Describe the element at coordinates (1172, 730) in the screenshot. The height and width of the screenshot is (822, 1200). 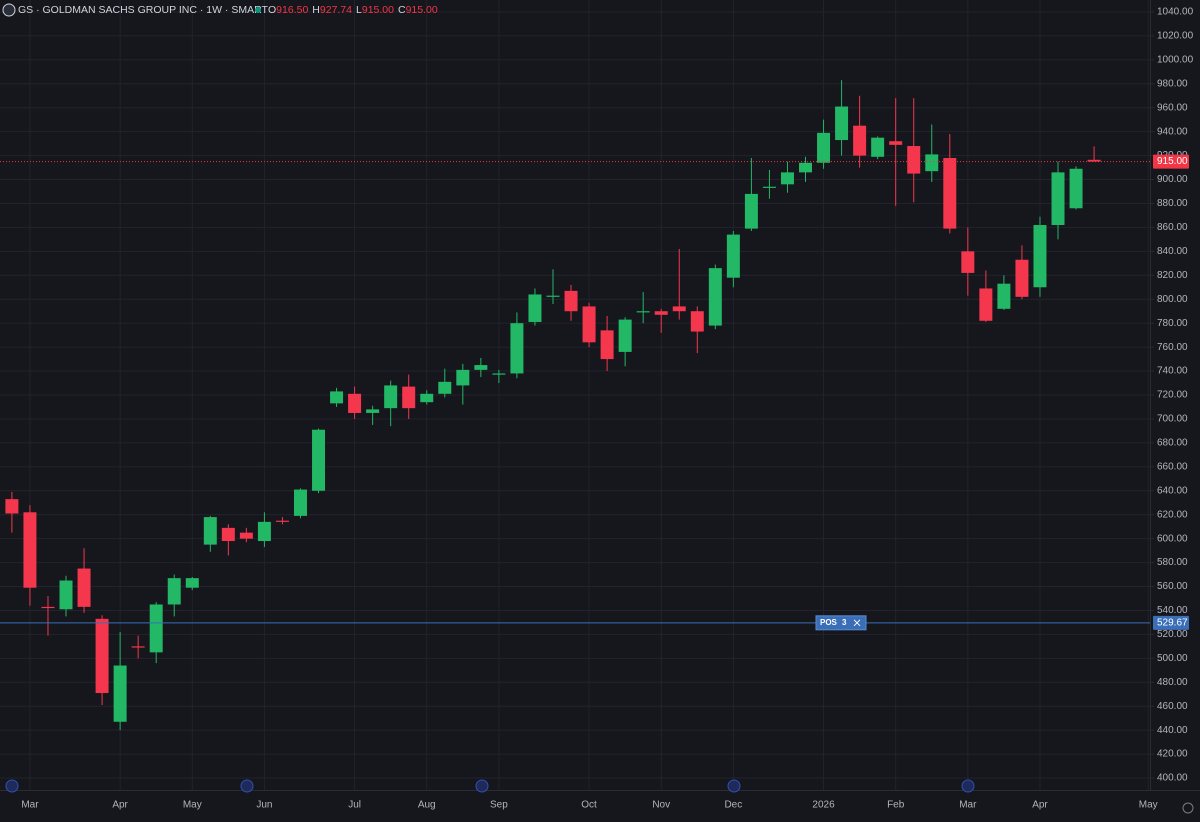
I see `y-tick-label: 440.00` at that location.